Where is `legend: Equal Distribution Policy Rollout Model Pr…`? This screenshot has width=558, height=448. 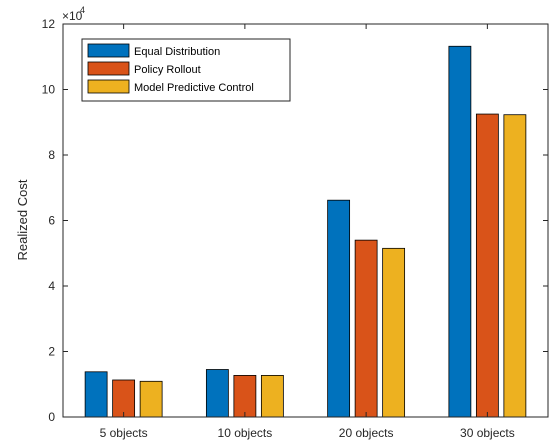
legend: Equal Distribution Policy Rollout Model Pr… is located at coordinates (186, 70).